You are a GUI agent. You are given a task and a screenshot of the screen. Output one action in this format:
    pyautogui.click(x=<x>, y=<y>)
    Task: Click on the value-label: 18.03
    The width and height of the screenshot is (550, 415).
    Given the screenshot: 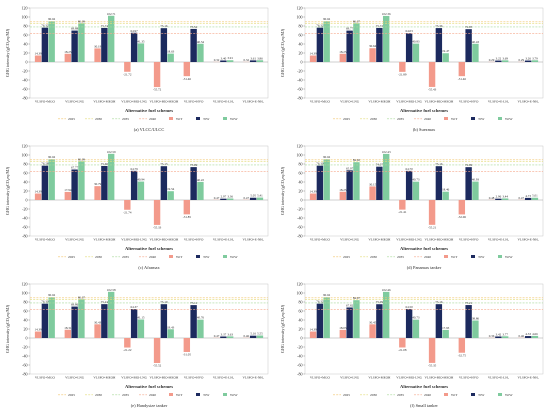 What is the action you would take?
    pyautogui.click(x=343, y=328)
    